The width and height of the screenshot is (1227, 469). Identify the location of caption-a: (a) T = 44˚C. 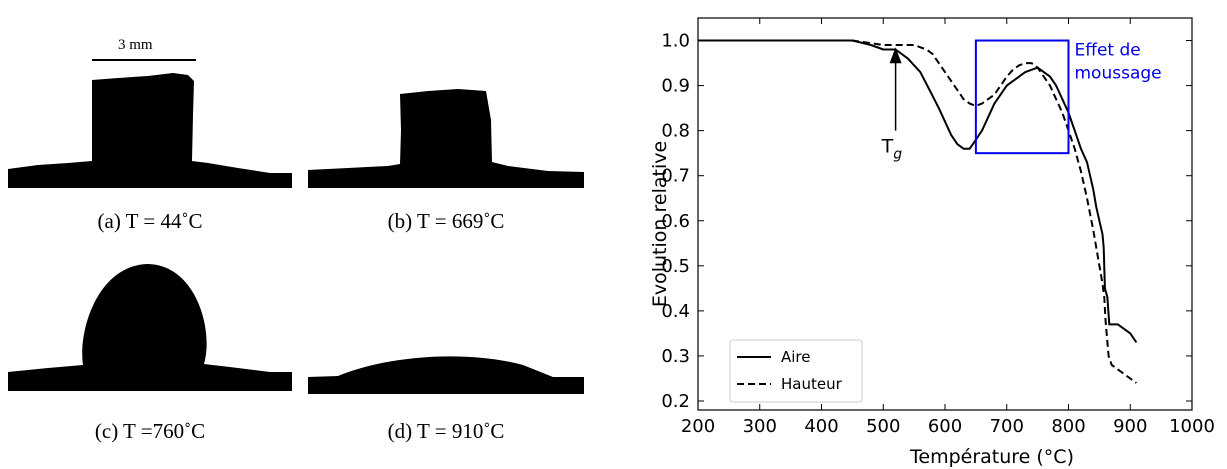
(150, 221).